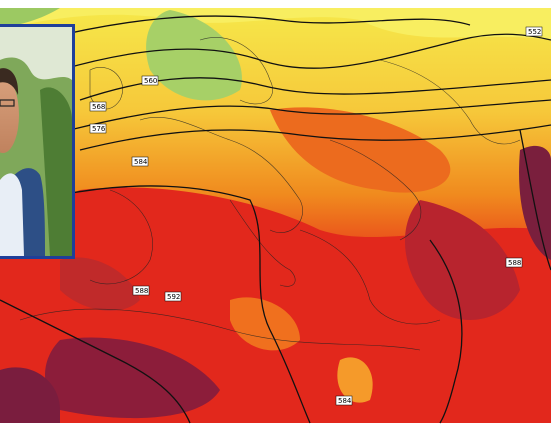 This screenshot has width=551, height=431. I want to click on contour-label: 560, so click(150, 81).